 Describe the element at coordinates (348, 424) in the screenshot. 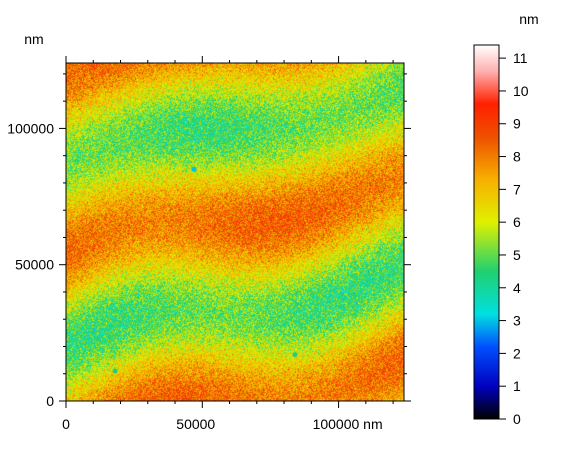

I see `x-tick-label: 100000 nm` at that location.